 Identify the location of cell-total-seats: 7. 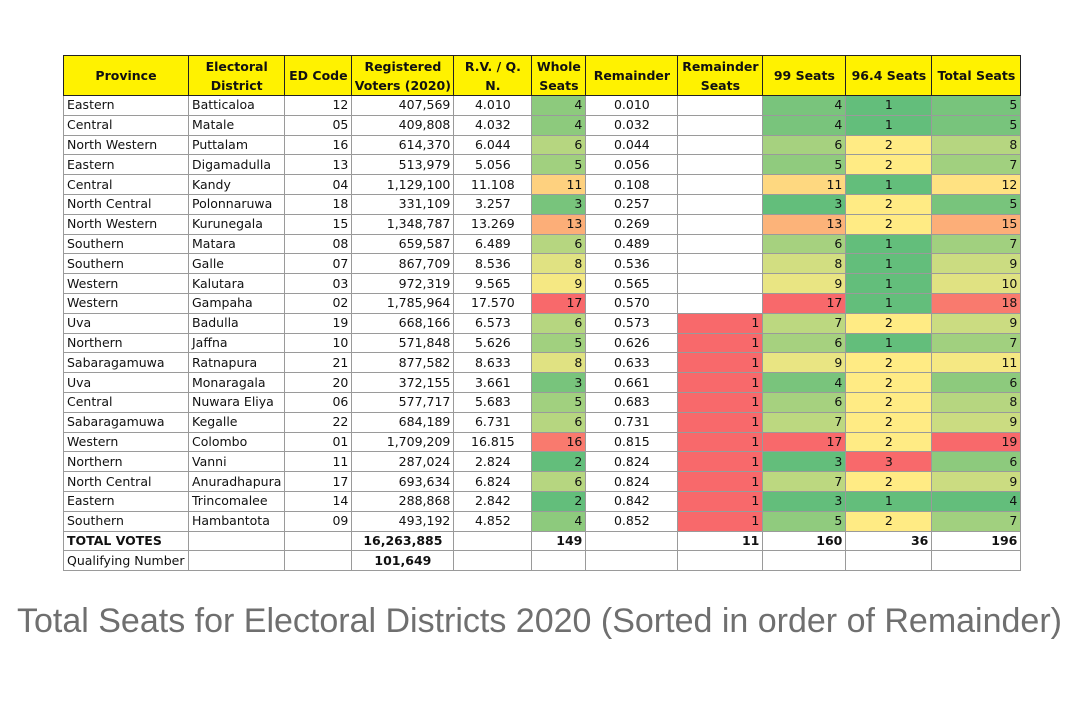
(976, 343).